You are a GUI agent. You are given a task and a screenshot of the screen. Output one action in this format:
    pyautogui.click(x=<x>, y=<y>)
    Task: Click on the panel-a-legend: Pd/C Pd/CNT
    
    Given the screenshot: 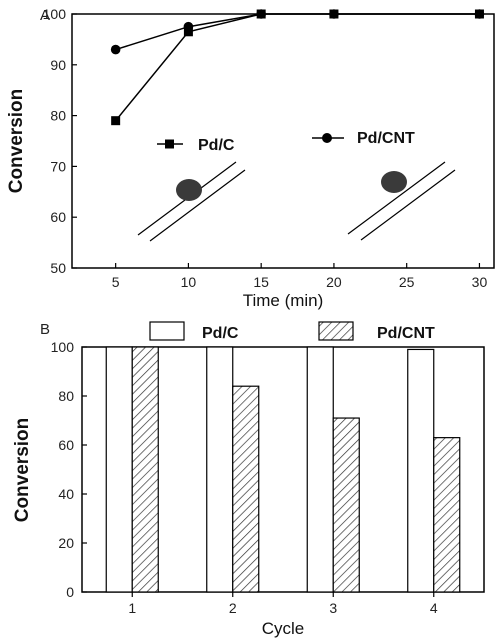 What is the action you would take?
    pyautogui.click(x=286, y=142)
    